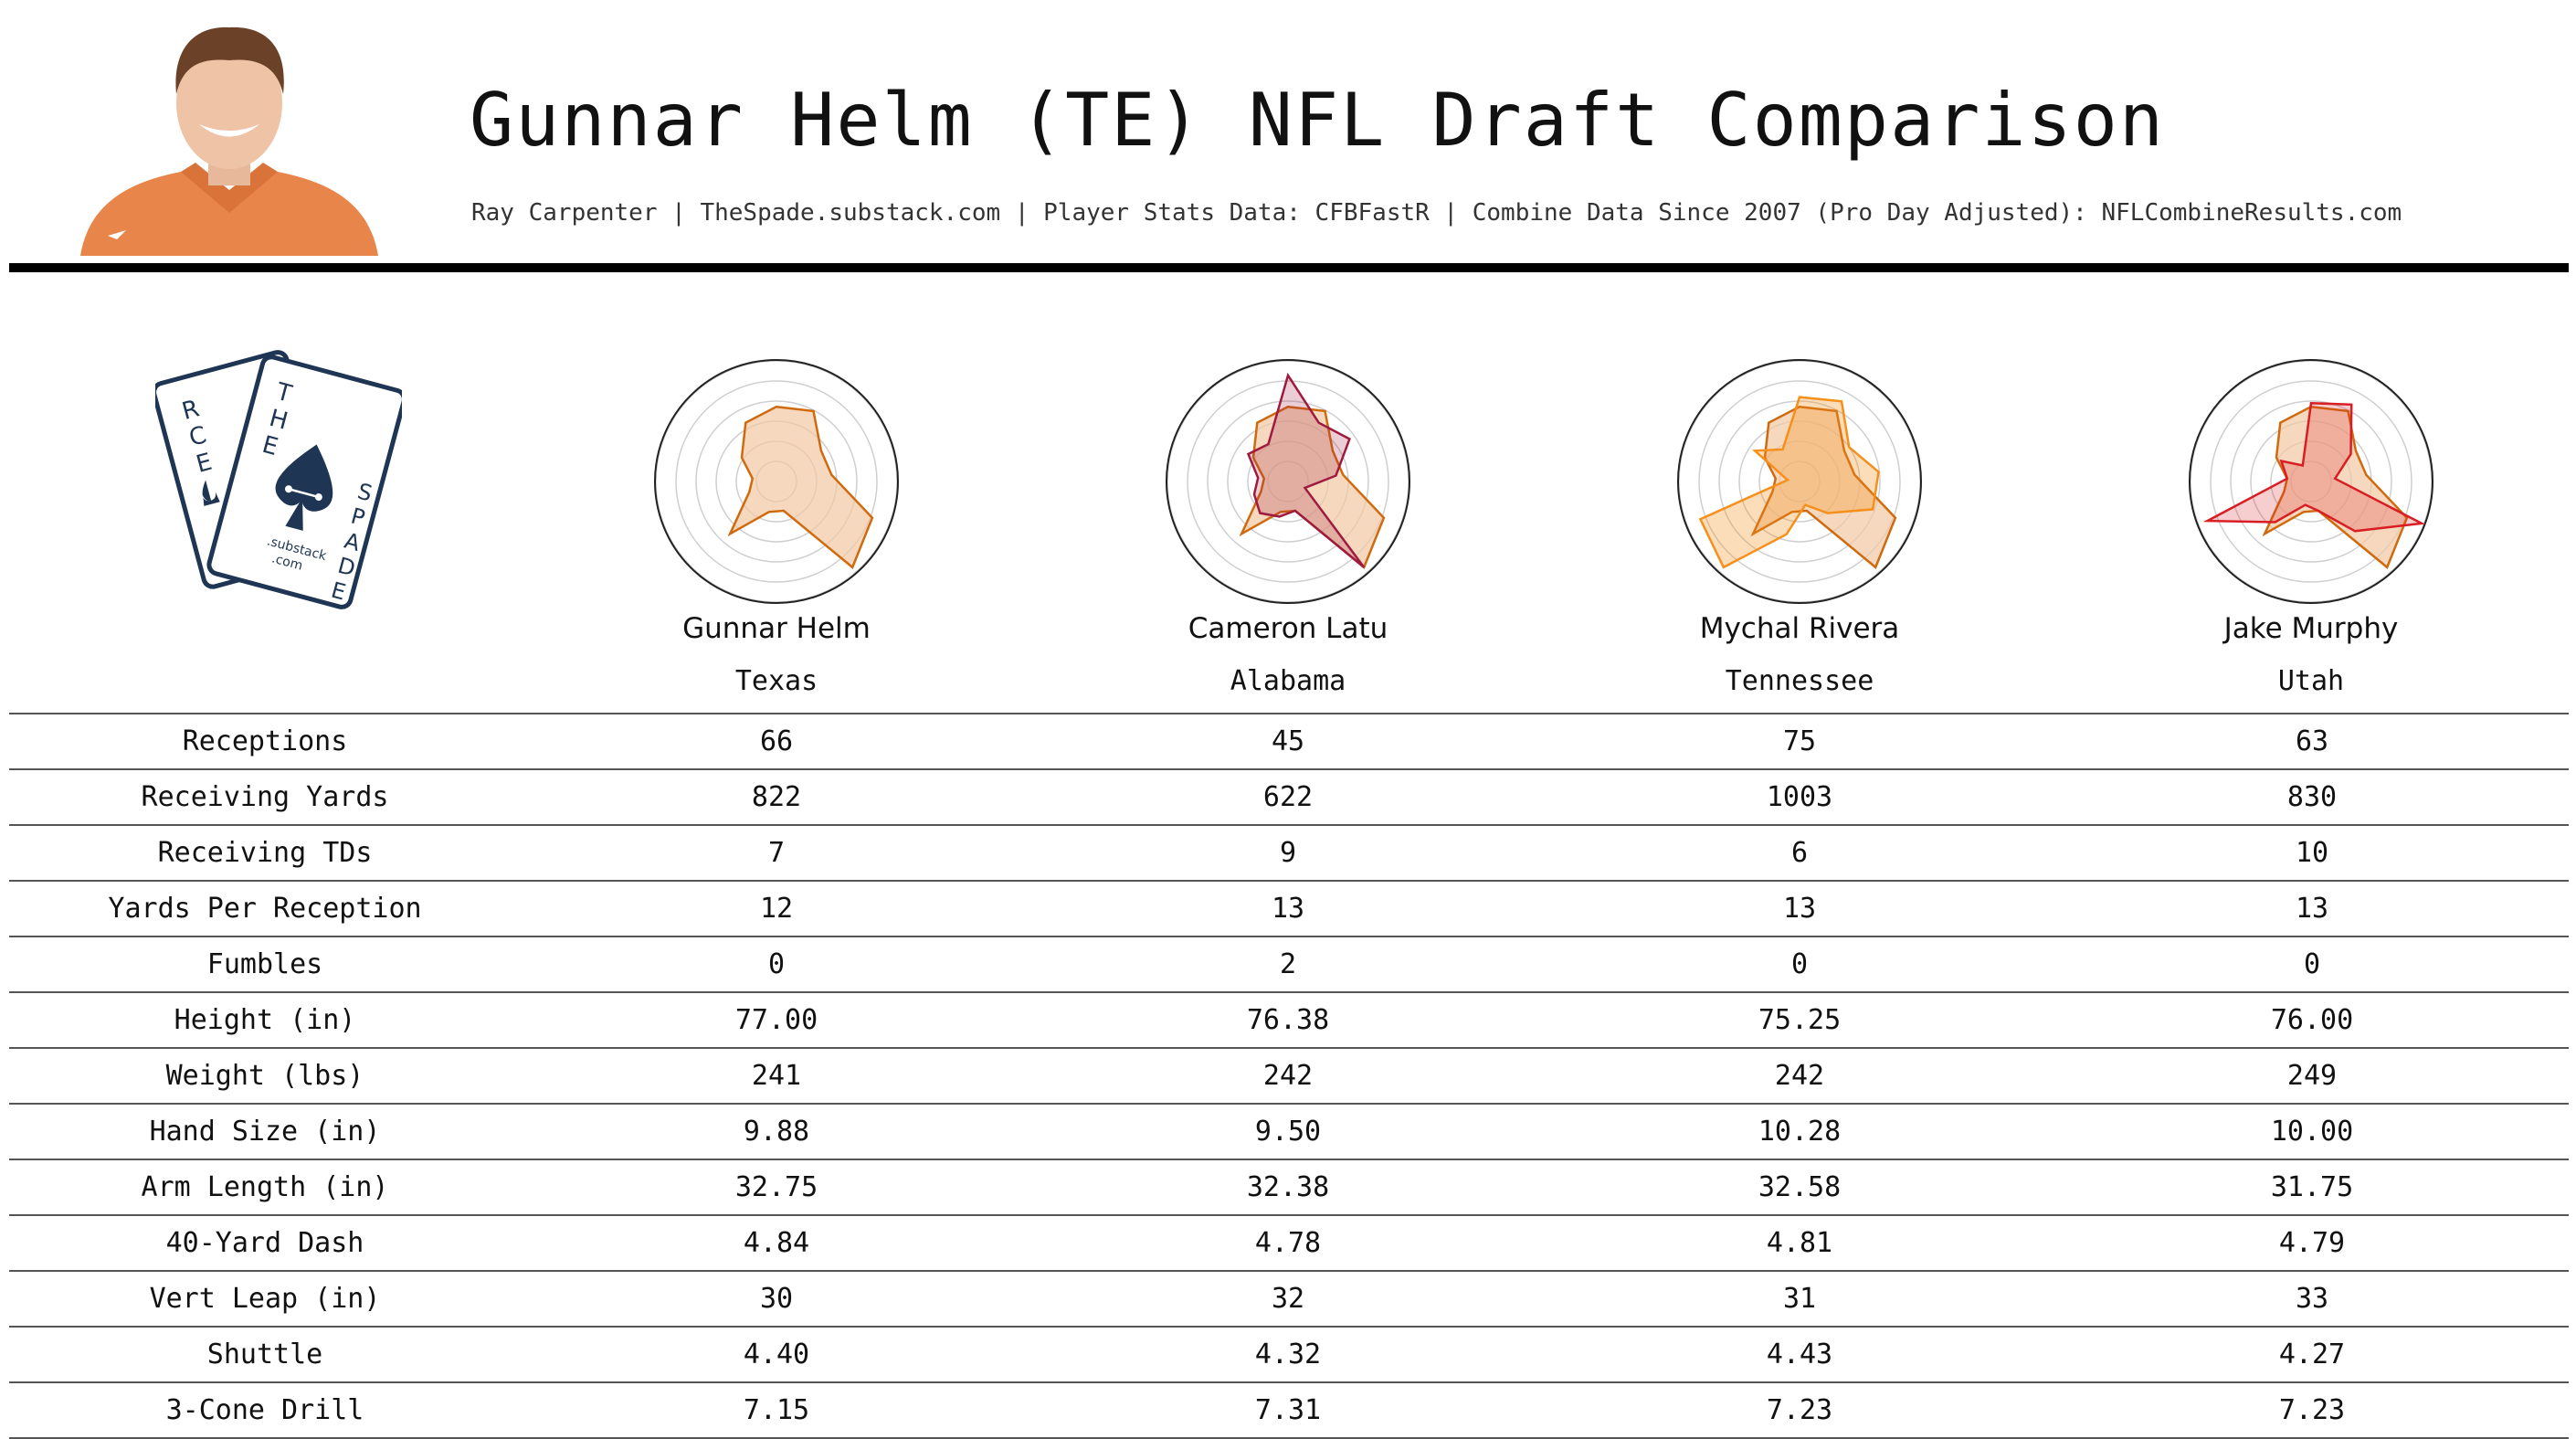 This screenshot has width=2576, height=1439. I want to click on stat-value: 7.31, so click(1288, 1410).